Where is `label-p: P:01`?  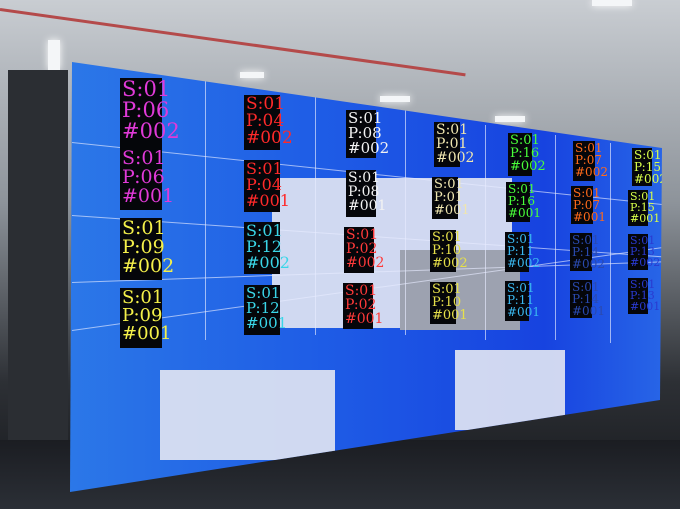 label-p: P:01 is located at coordinates (452, 144).